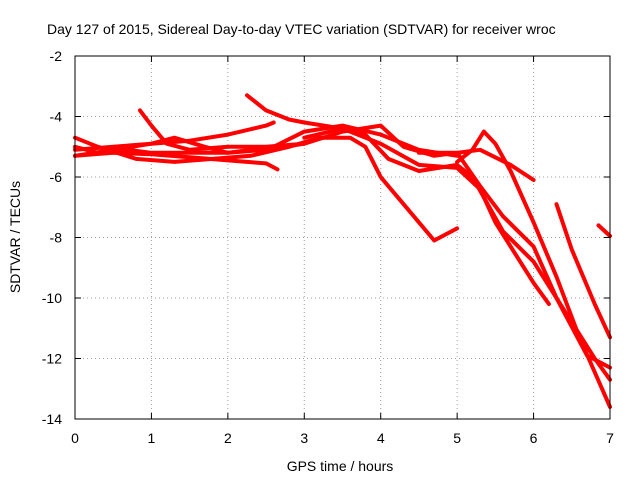  I want to click on x-tick-label: 7, so click(610, 438).